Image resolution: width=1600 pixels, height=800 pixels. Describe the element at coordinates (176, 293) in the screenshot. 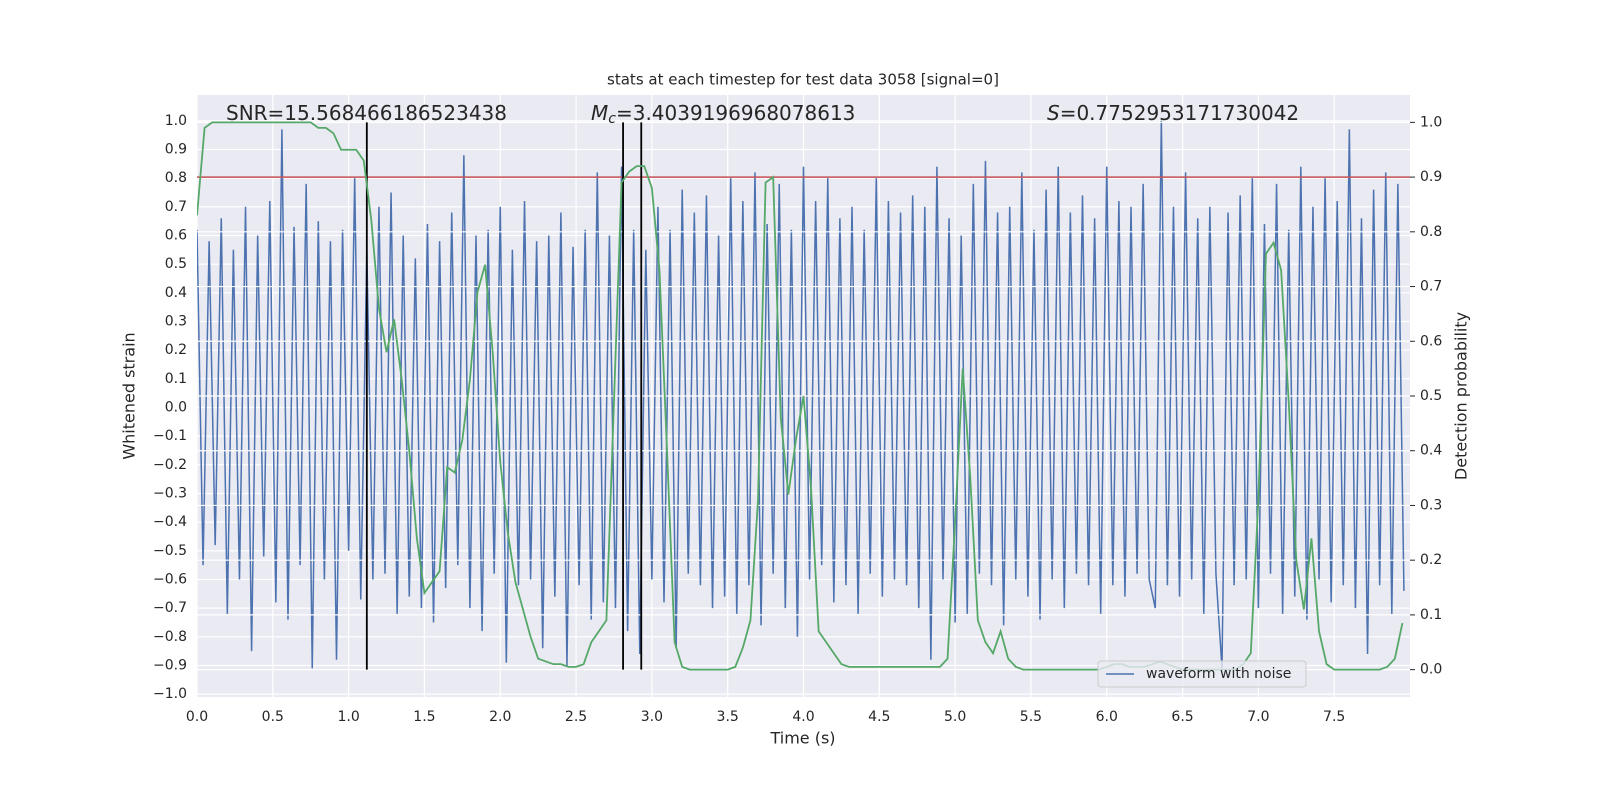

I see `y-tick-label: 0.4` at that location.